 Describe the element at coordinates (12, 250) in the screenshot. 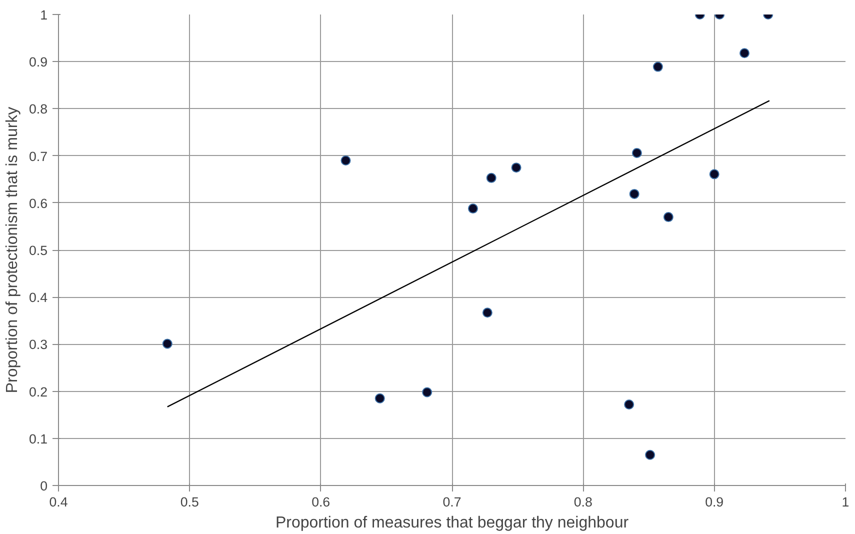

I see `y-axis-title: Proportion of protectionism that is murky` at that location.